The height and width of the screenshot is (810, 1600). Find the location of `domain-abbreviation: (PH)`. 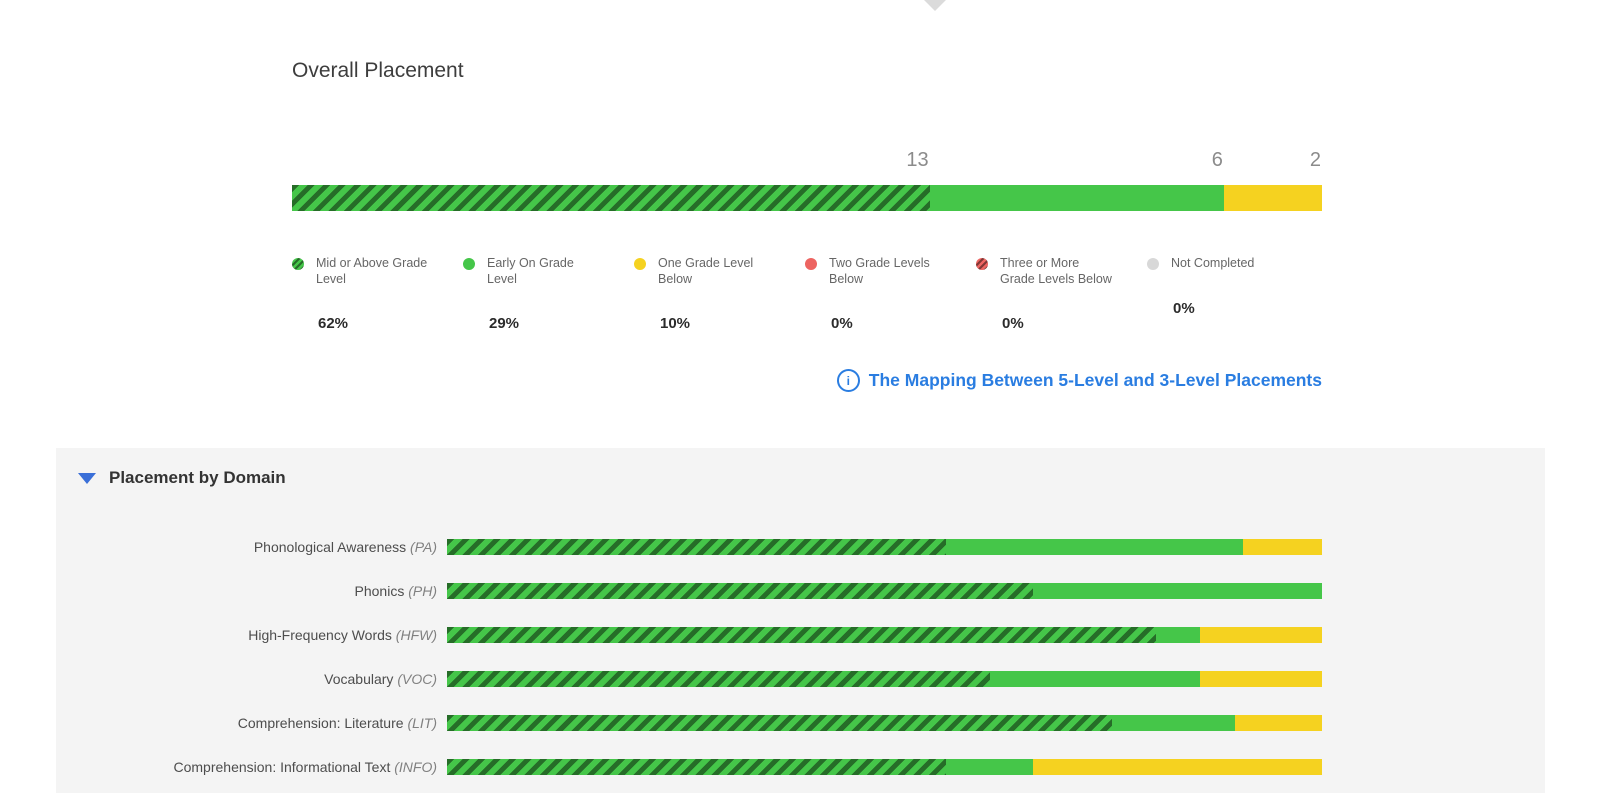

domain-abbreviation: (PH) is located at coordinates (422, 591).